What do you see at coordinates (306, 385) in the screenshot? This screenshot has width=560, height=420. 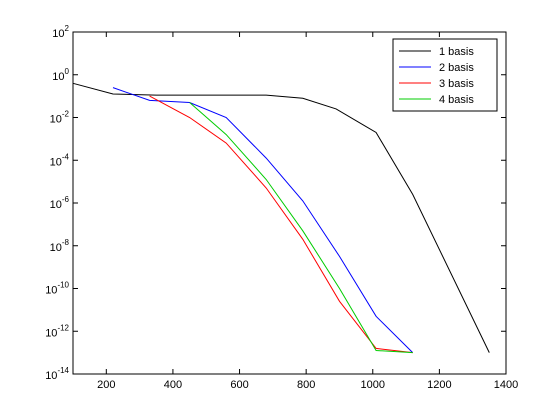 I see `x-tick-label: 800` at bounding box center [306, 385].